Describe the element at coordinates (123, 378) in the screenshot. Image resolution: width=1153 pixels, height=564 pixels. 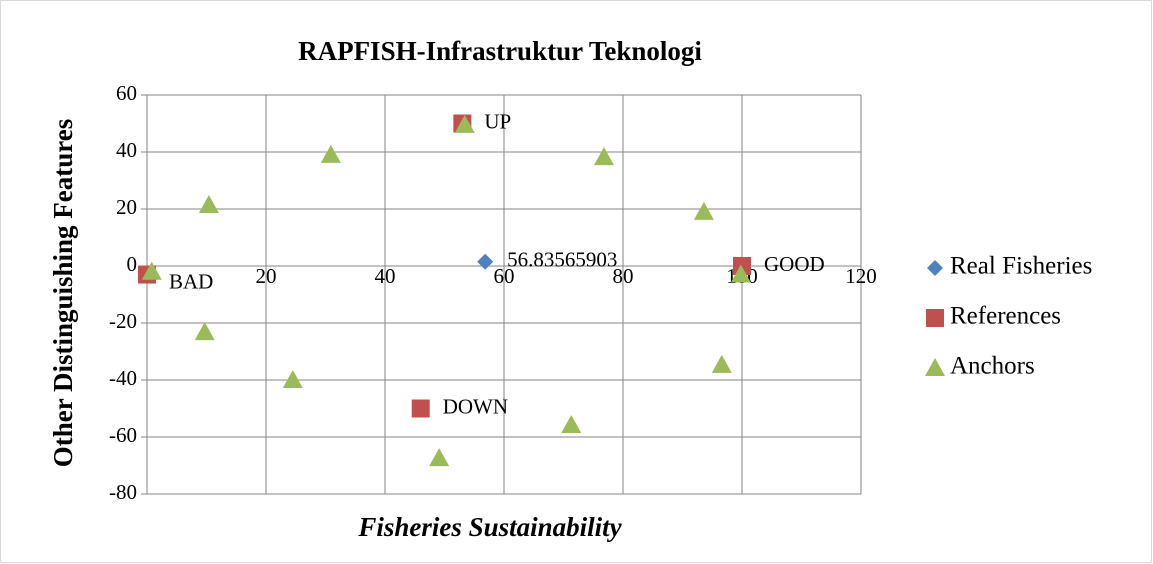
I see `y-tick-label: -40` at that location.